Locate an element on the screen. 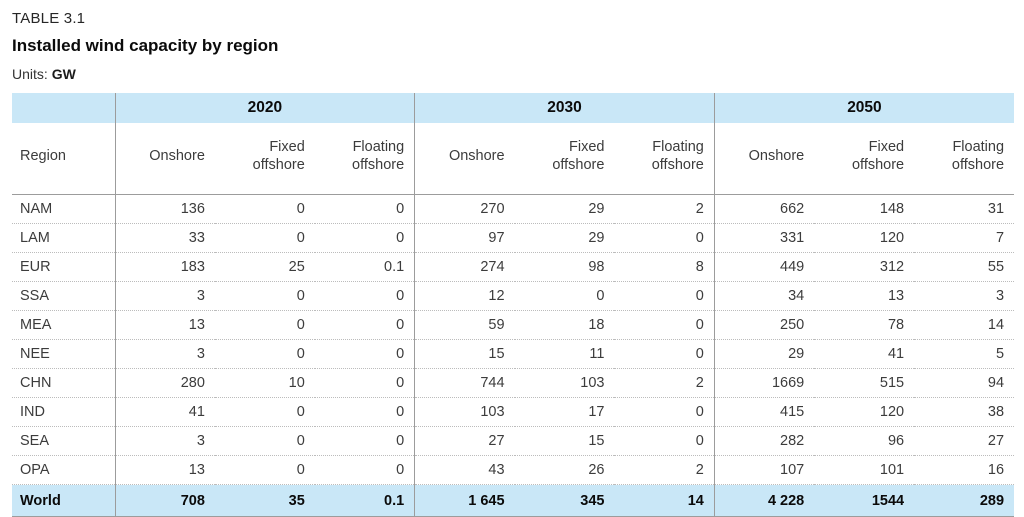 This screenshot has height=517, width=1024. corner-cell is located at coordinates (63, 108).